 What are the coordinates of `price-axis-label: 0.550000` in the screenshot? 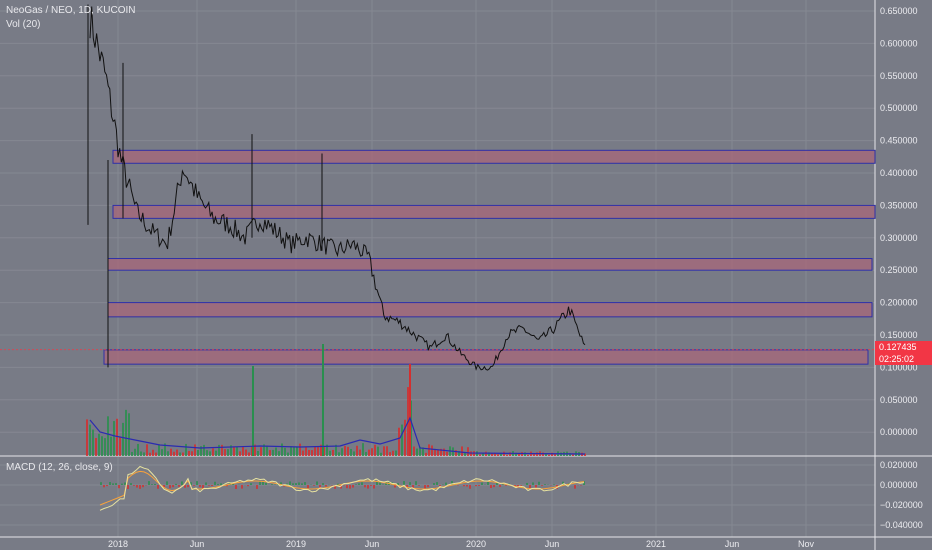 It's located at (899, 76).